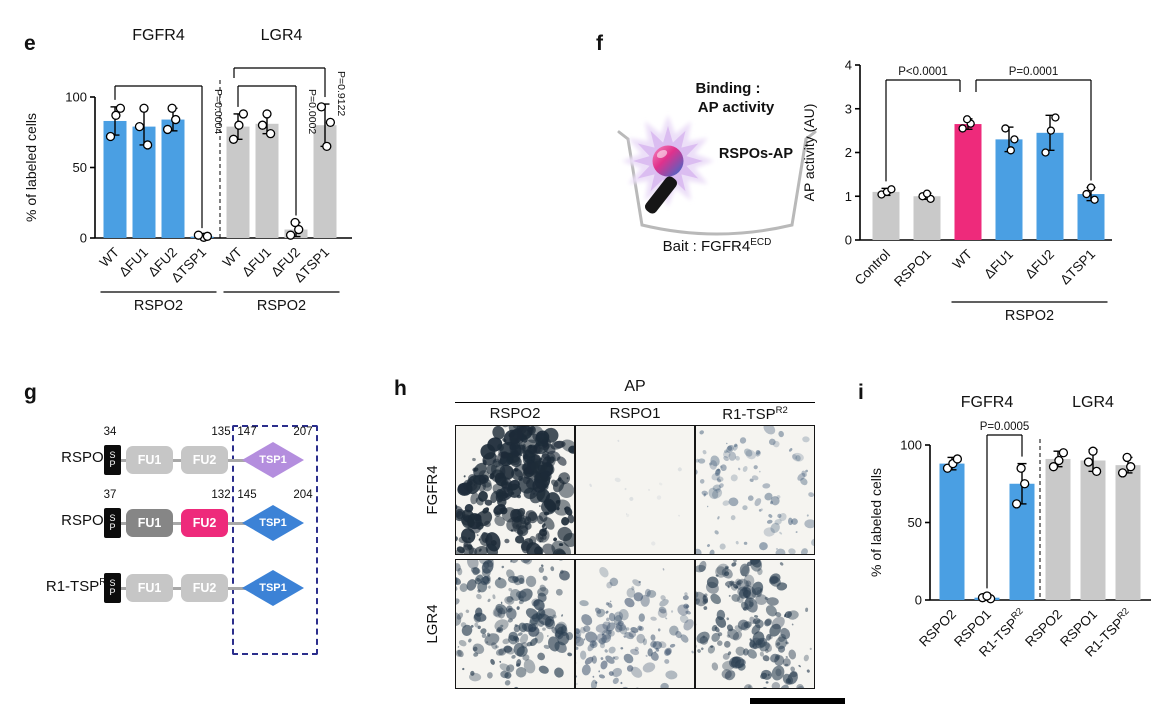 The height and width of the screenshot is (726, 1174). Describe the element at coordinates (923, 72) in the screenshot. I see `p-value: P<0.0001` at that location.